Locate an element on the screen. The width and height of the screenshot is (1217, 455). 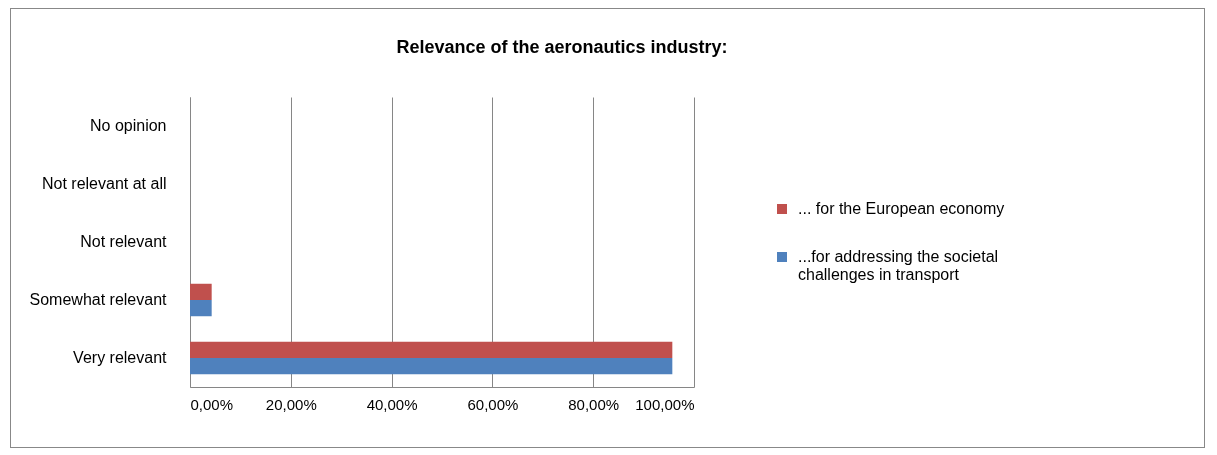
x-tick-label: 20,00% is located at coordinates (291, 404).